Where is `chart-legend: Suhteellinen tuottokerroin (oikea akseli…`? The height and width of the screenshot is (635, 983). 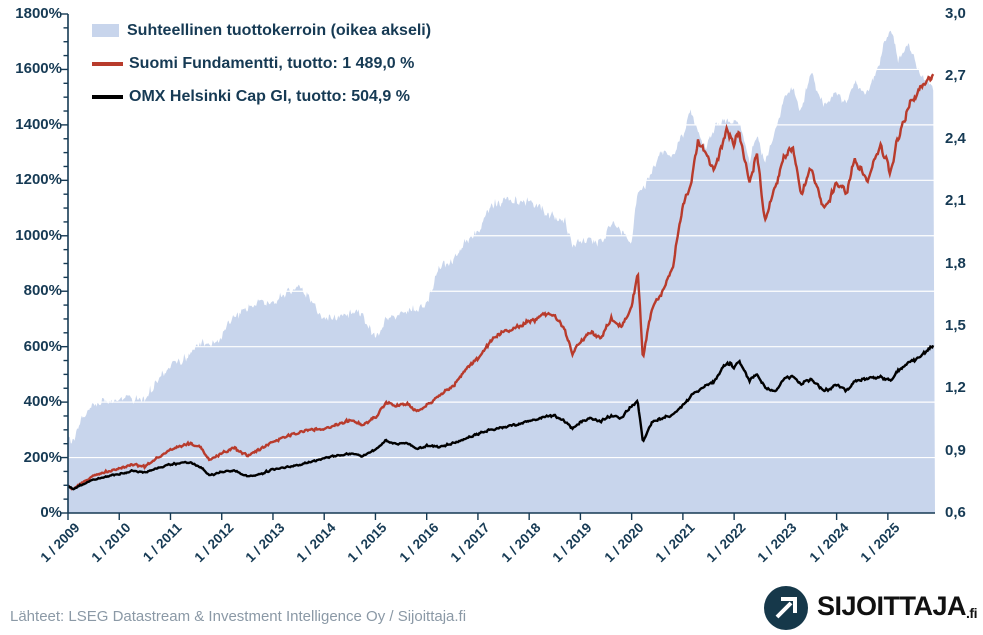 chart-legend: Suhteellinen tuottokerroin (oikea akseli… is located at coordinates (261, 63).